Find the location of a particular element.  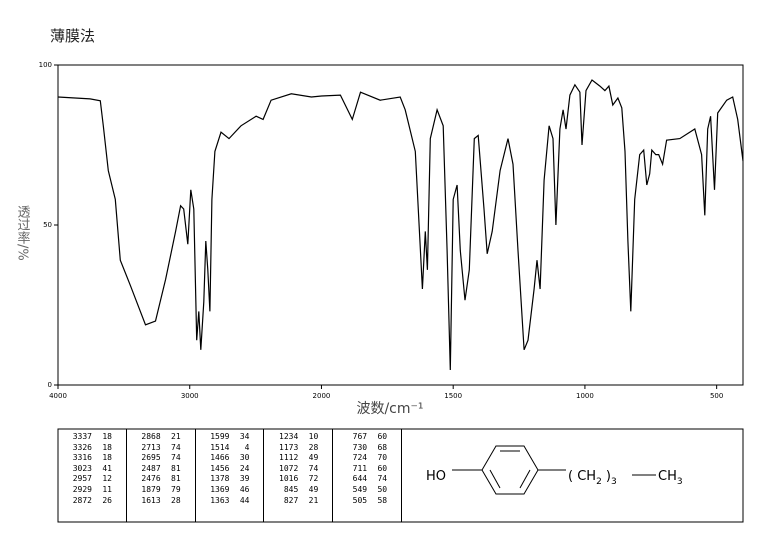

peak-wavenumber: 1466 is located at coordinates (220, 458).